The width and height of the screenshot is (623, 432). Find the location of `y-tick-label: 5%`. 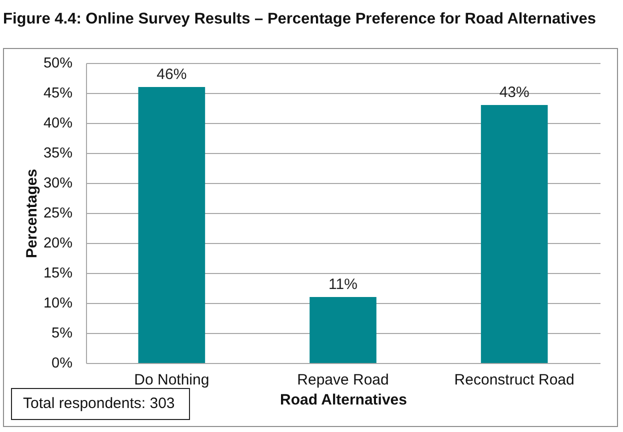

y-tick-label: 5% is located at coordinates (62, 334).